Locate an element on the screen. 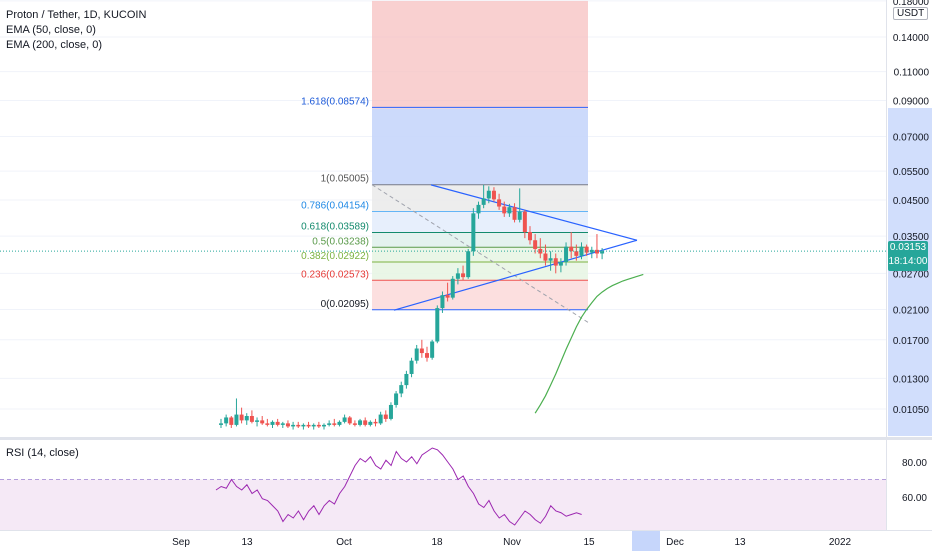 This screenshot has width=932, height=551. countdown-timer: 18:14:00 is located at coordinates (908, 261).